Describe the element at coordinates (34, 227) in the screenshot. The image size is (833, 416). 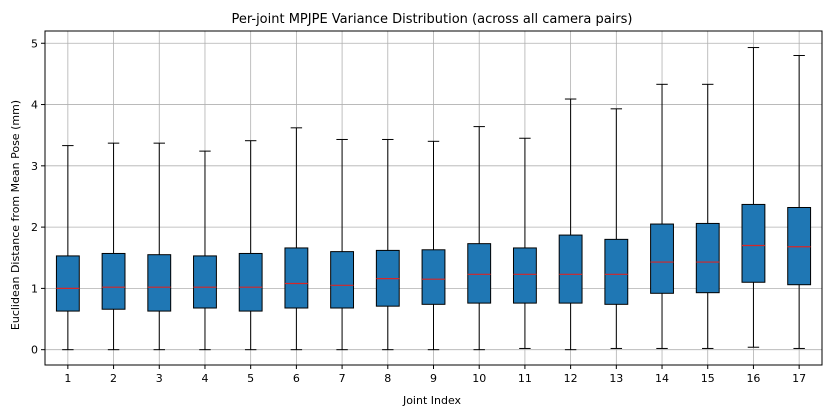
I see `y-tick-label: 2` at that location.